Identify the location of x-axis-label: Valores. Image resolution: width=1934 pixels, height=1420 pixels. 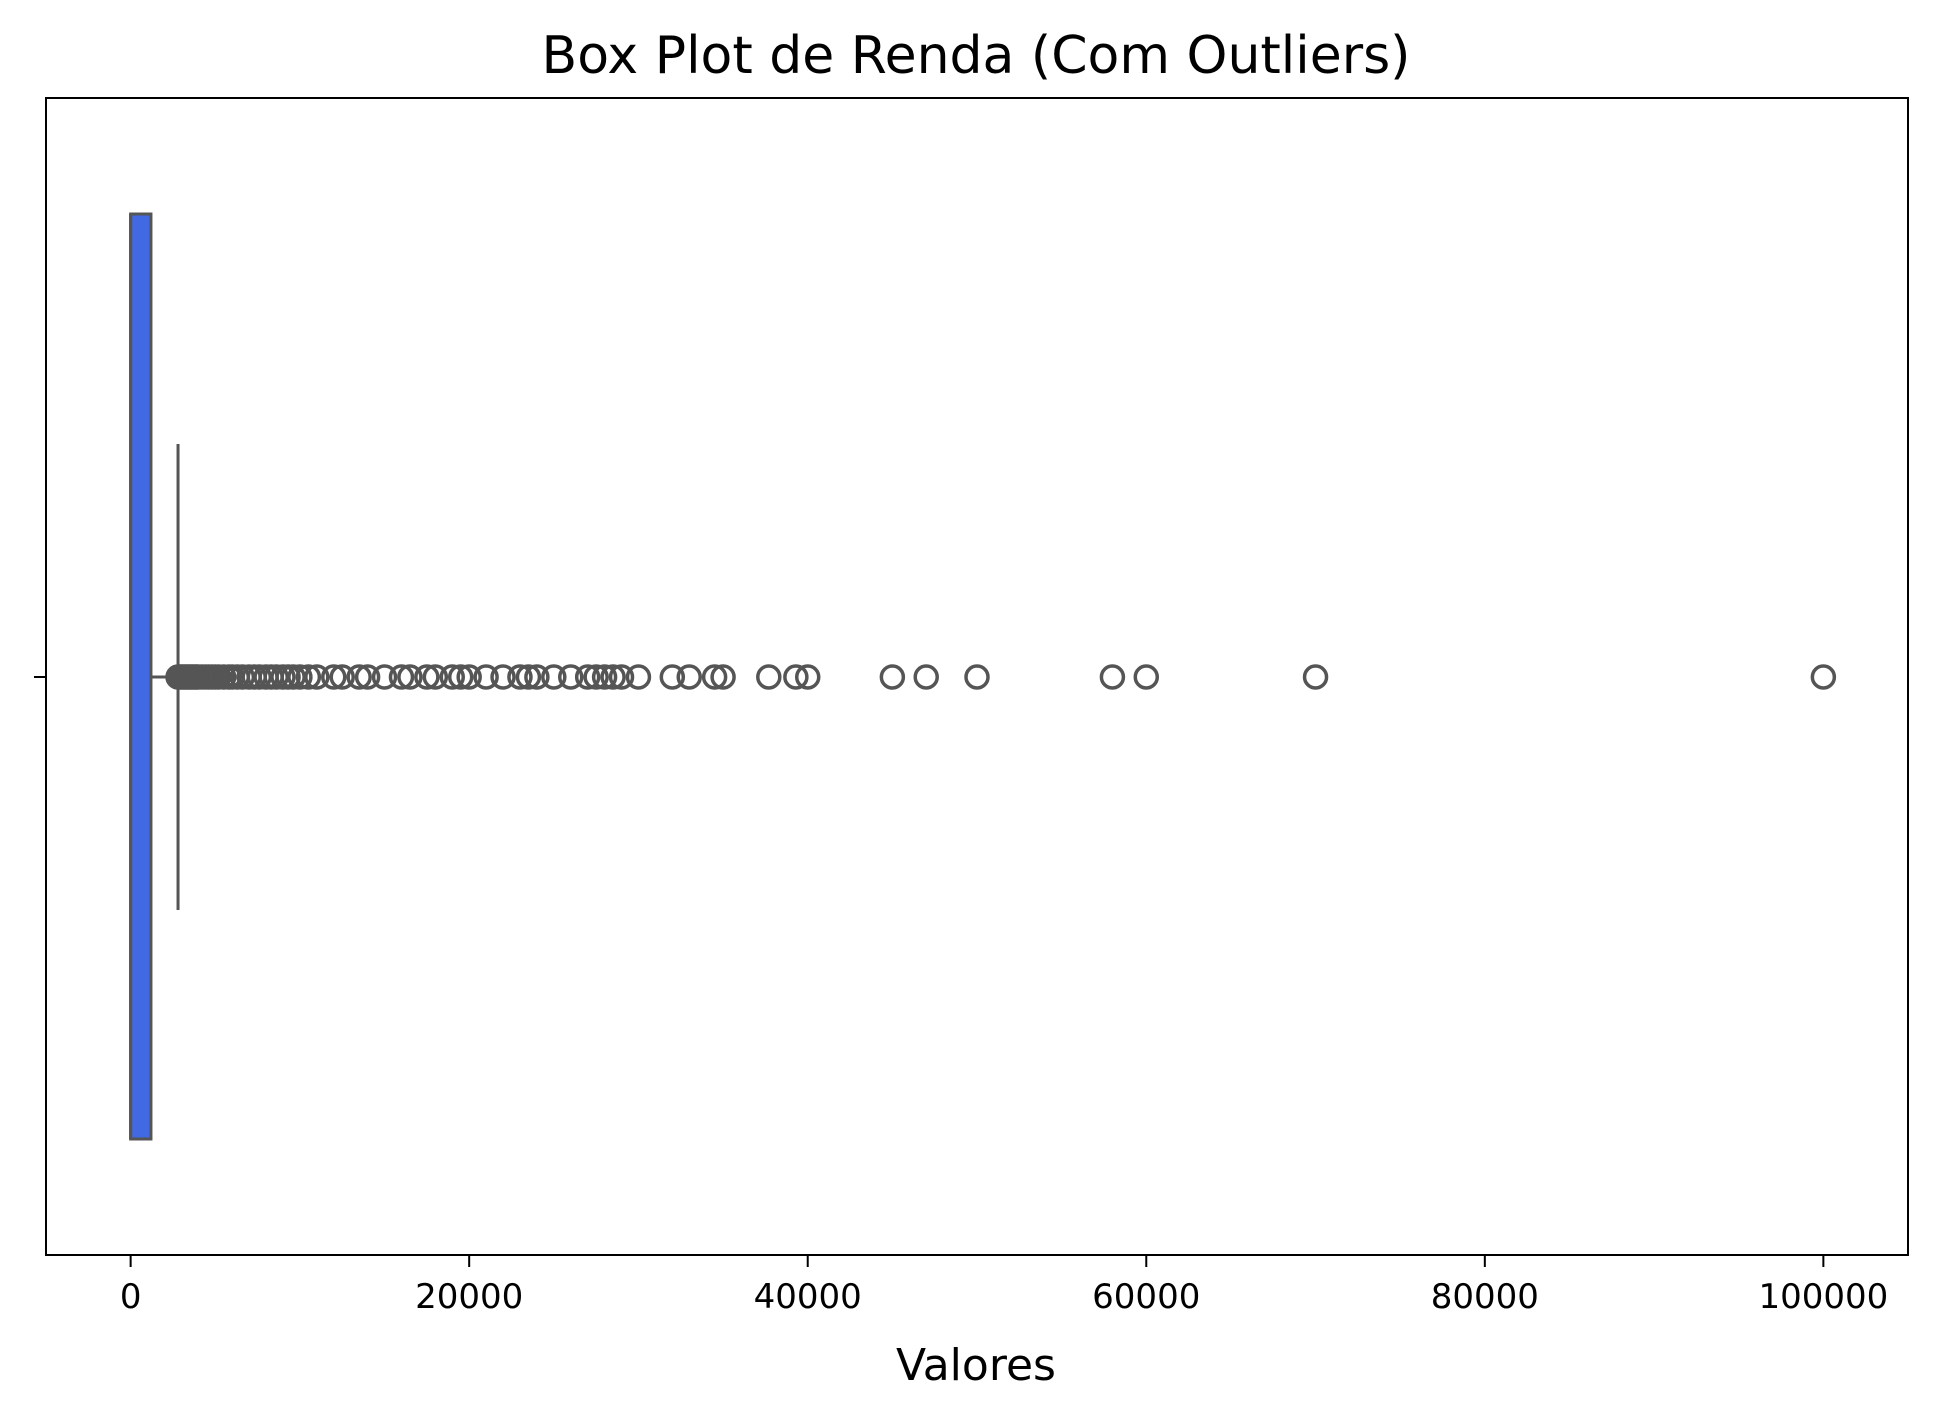
(976, 1365).